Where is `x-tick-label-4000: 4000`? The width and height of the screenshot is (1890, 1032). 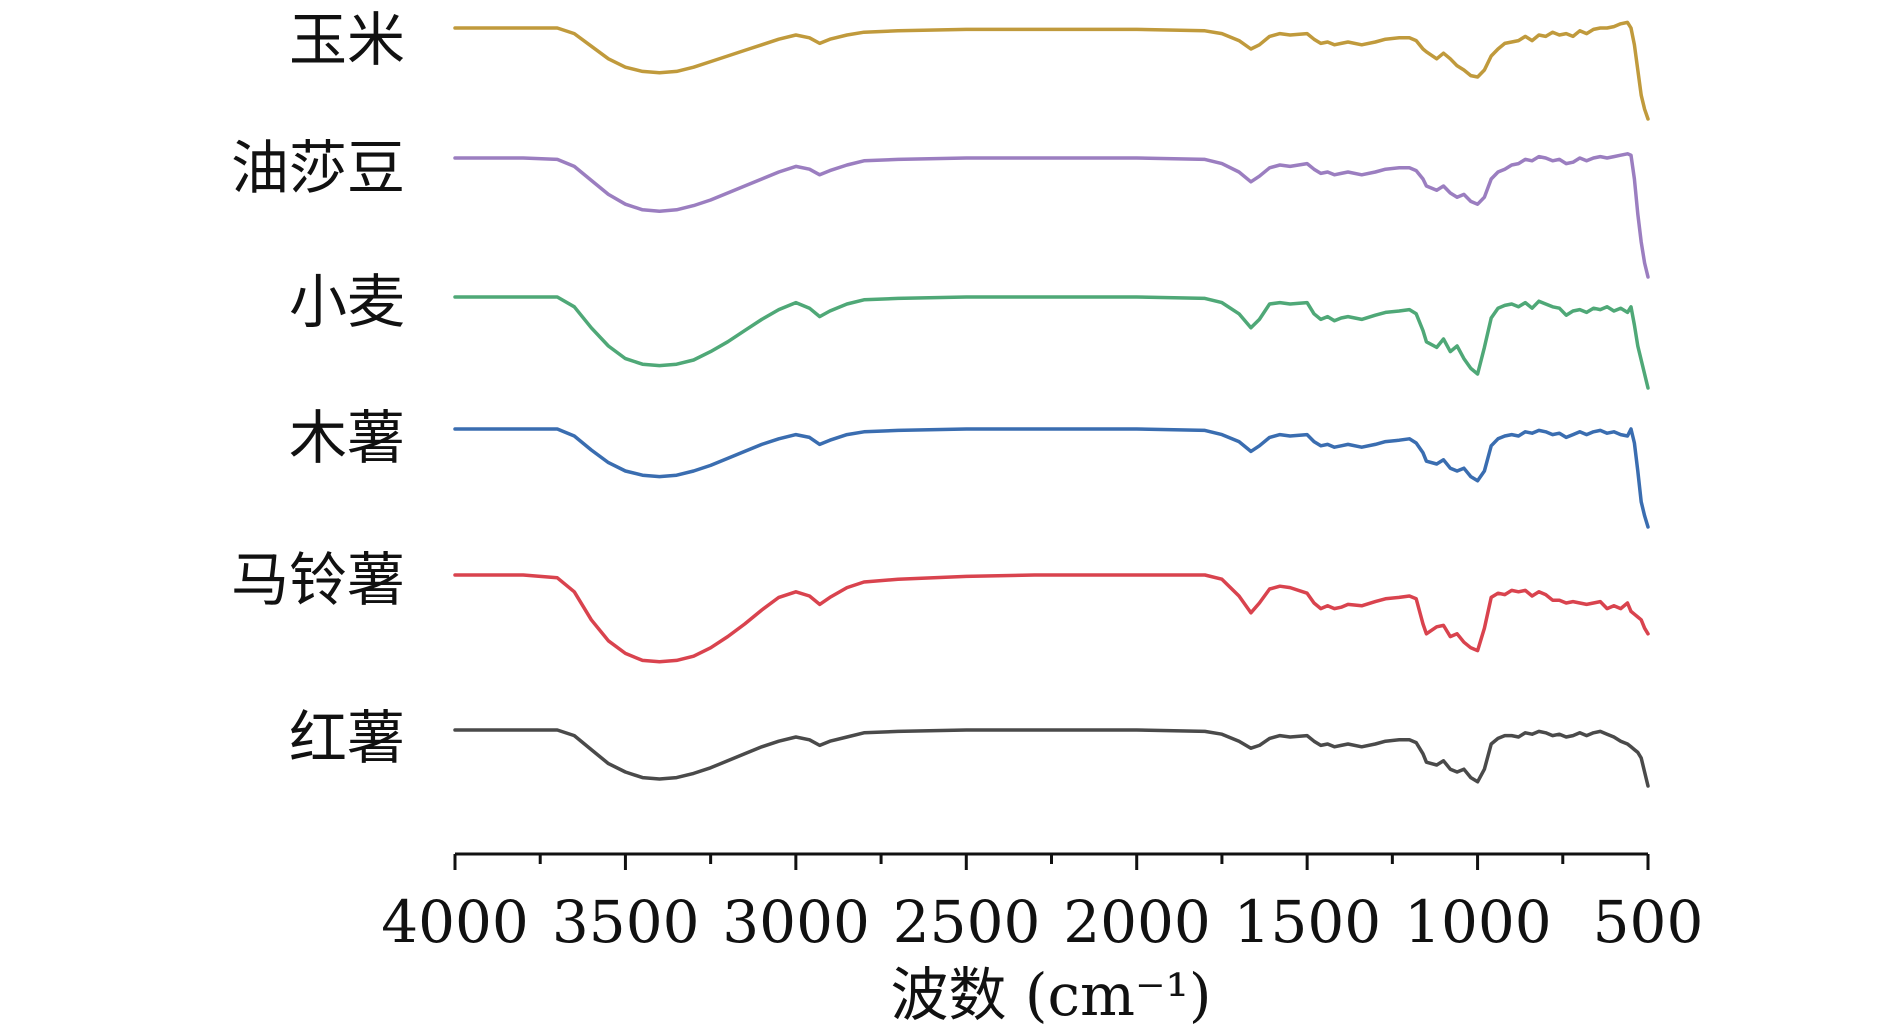 x-tick-label-4000: 4000 is located at coordinates (455, 922).